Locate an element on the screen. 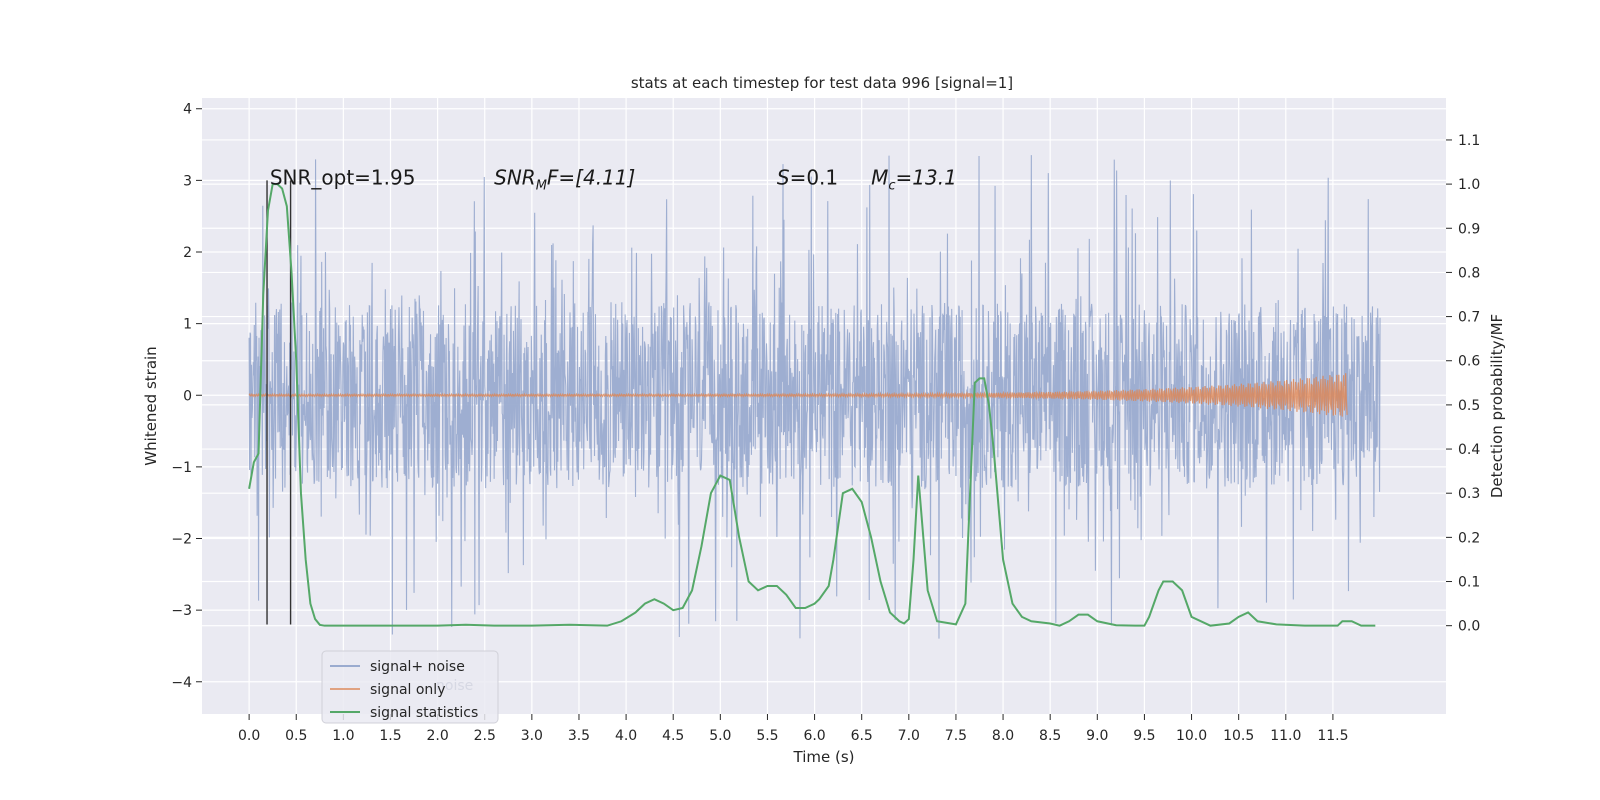 The image size is (1600, 800). annotations: SNR_opt=1.95 SNRMF=[4.11] S=0.1 Mc=13.1 is located at coordinates (613, 179).